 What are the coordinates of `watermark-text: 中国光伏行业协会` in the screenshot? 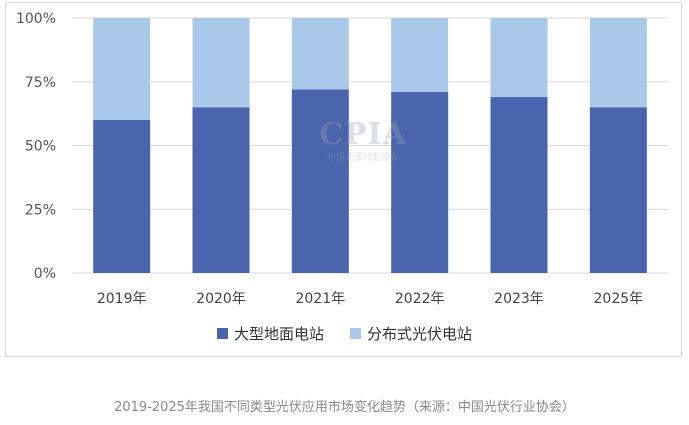 It's located at (362, 158).